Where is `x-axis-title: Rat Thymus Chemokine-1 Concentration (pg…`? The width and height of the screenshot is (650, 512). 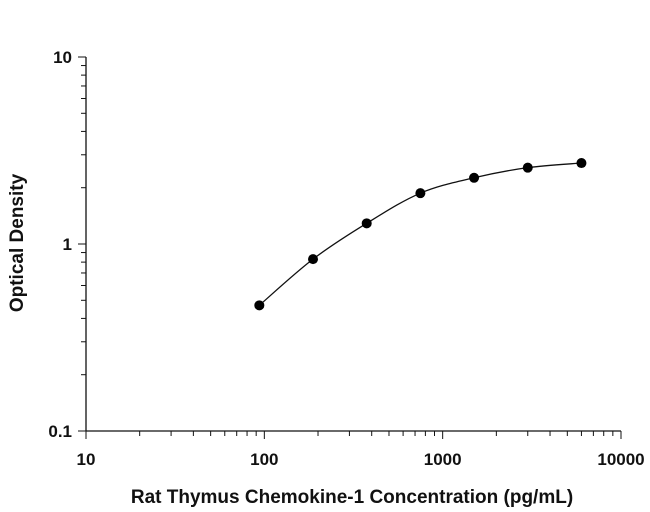
x-axis-title: Rat Thymus Chemokine-1 Concentration (pg… is located at coordinates (352, 497).